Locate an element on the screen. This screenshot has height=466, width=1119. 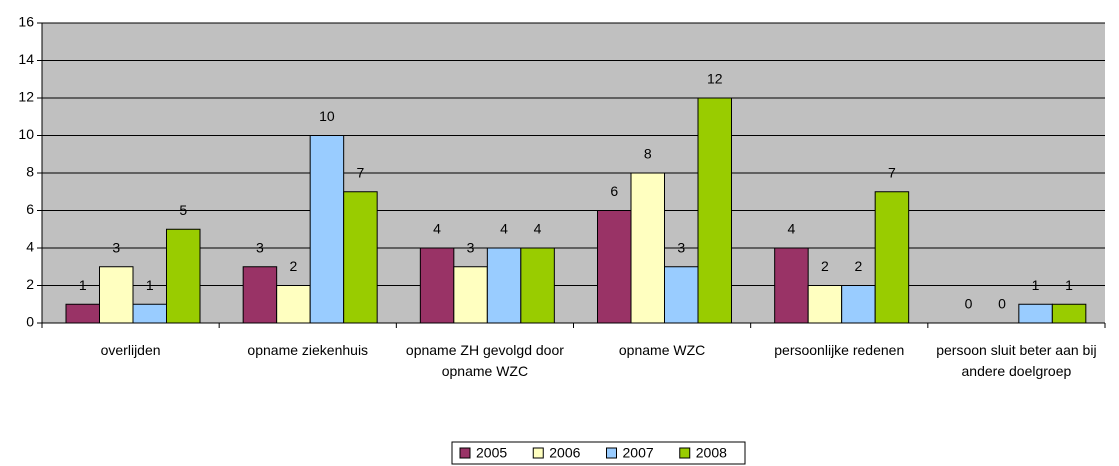
x-tick-label: opname ZH gevolgd door opname WZC is located at coordinates (484, 360).